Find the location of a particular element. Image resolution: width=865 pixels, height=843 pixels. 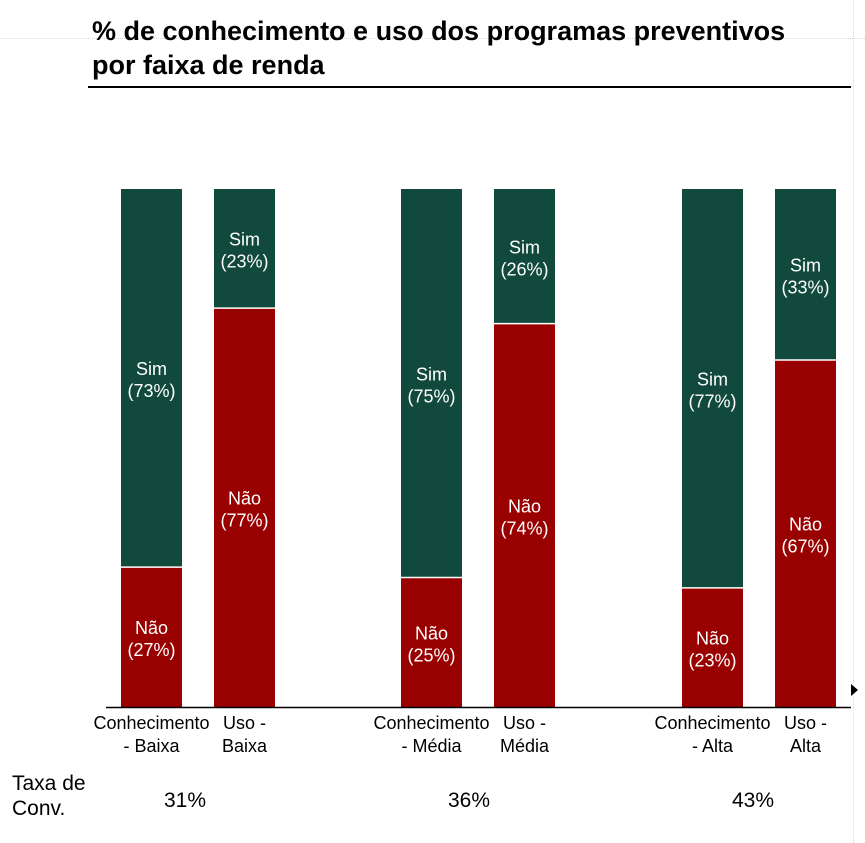

category-label-conhecimento-baixa-line-1: Conhecimento is located at coordinates (151, 723).